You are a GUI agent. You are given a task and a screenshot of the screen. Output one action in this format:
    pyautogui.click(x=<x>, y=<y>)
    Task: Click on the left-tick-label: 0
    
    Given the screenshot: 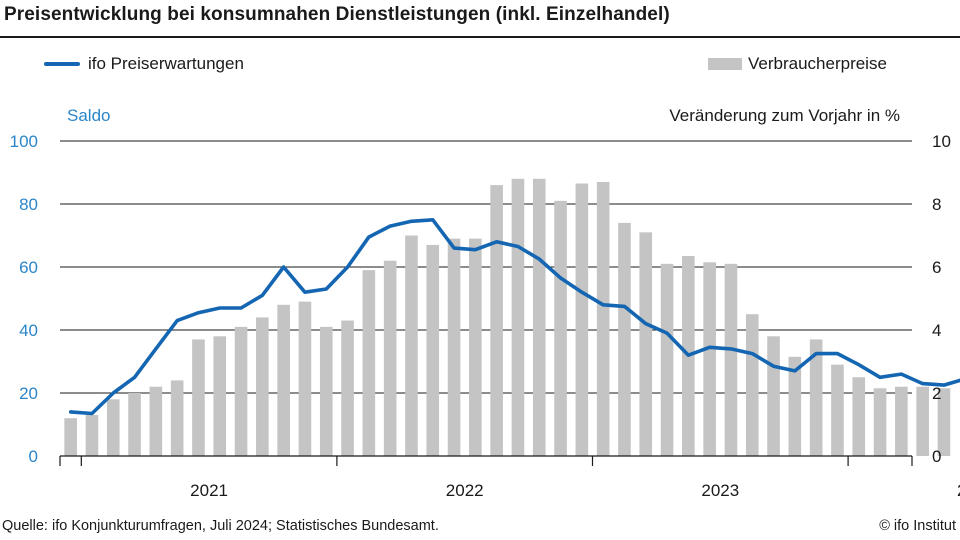 What is the action you would take?
    pyautogui.click(x=33, y=456)
    